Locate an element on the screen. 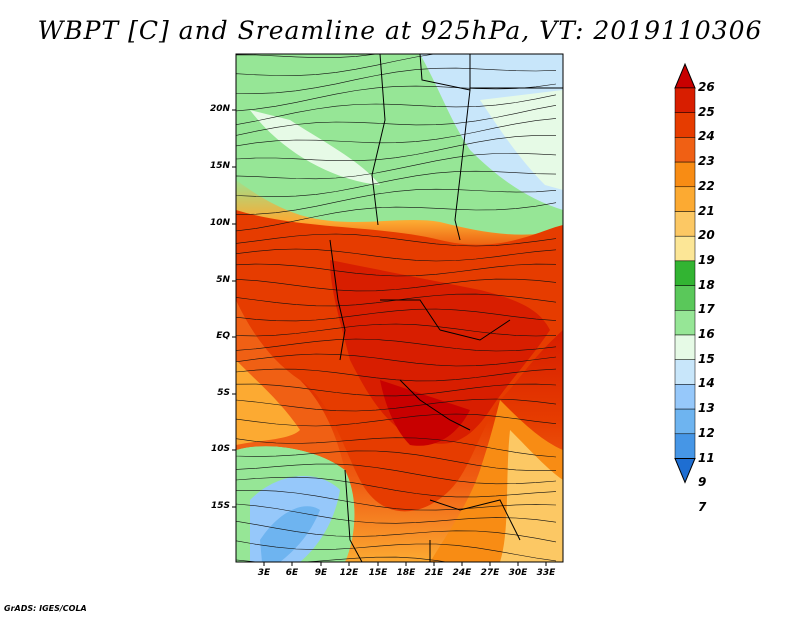 The height and width of the screenshot is (618, 800). lat-label: 15N is located at coordinates (219, 166).